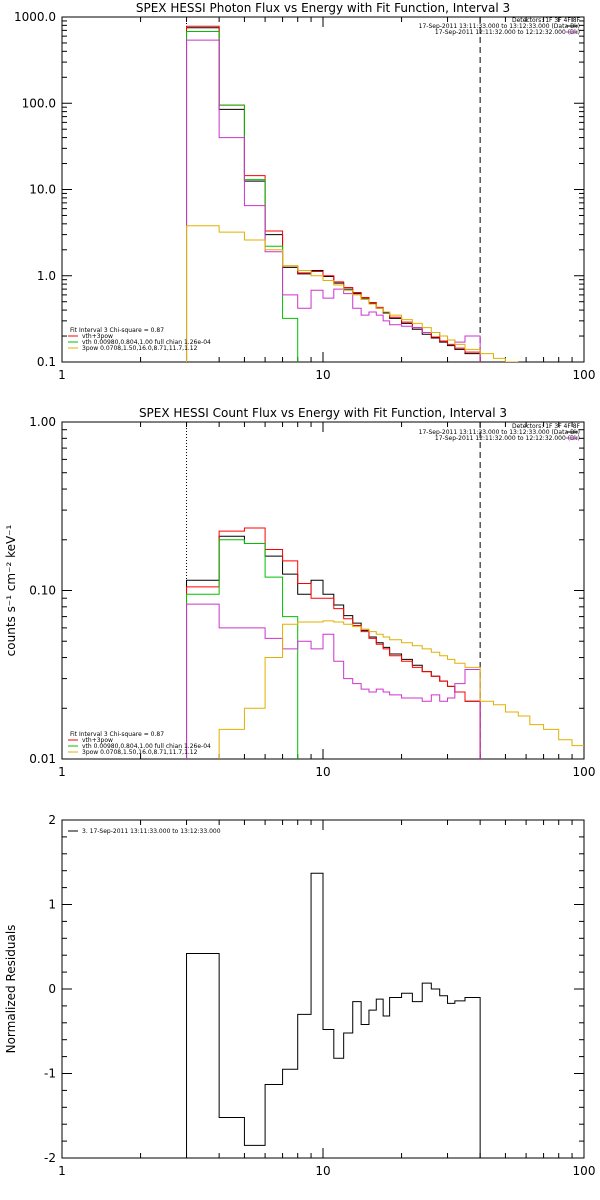  I want to click on y-tick-label: 1000.0, so click(35, 17).